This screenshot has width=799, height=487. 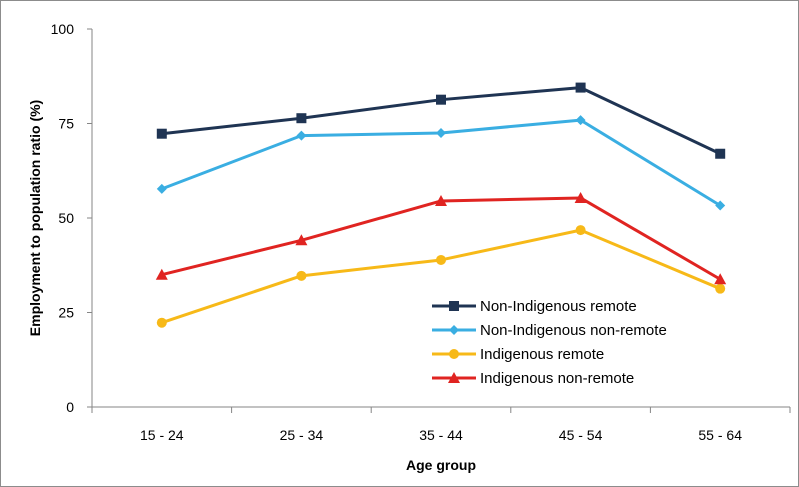 I want to click on y-tick-label: 100, so click(x=63, y=29).